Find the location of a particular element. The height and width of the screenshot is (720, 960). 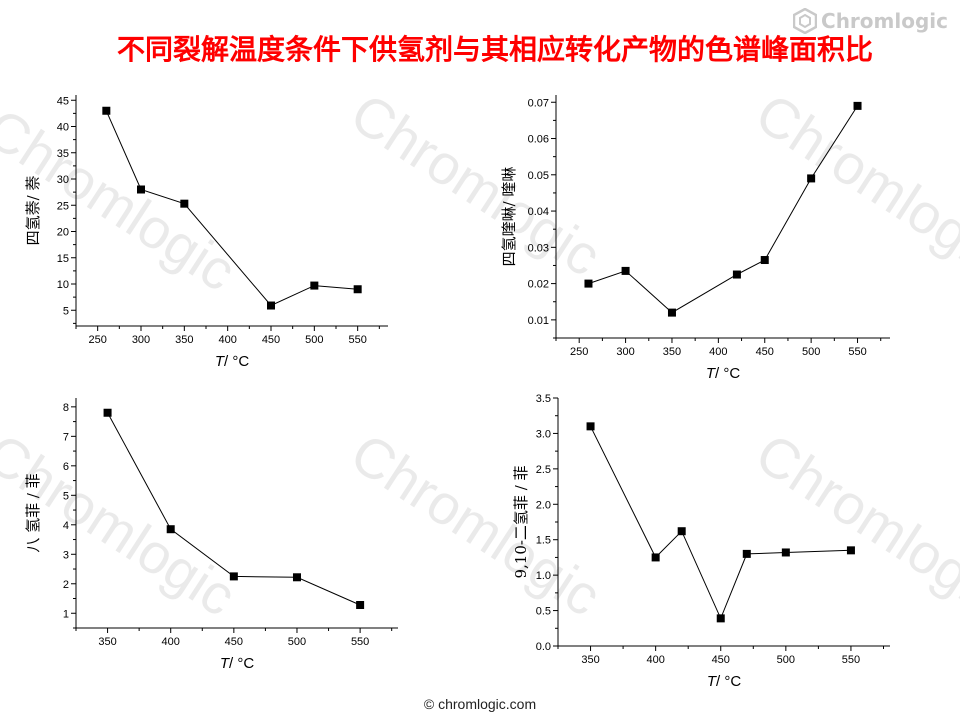

y-tick-label: 4 is located at coordinates (66, 526).